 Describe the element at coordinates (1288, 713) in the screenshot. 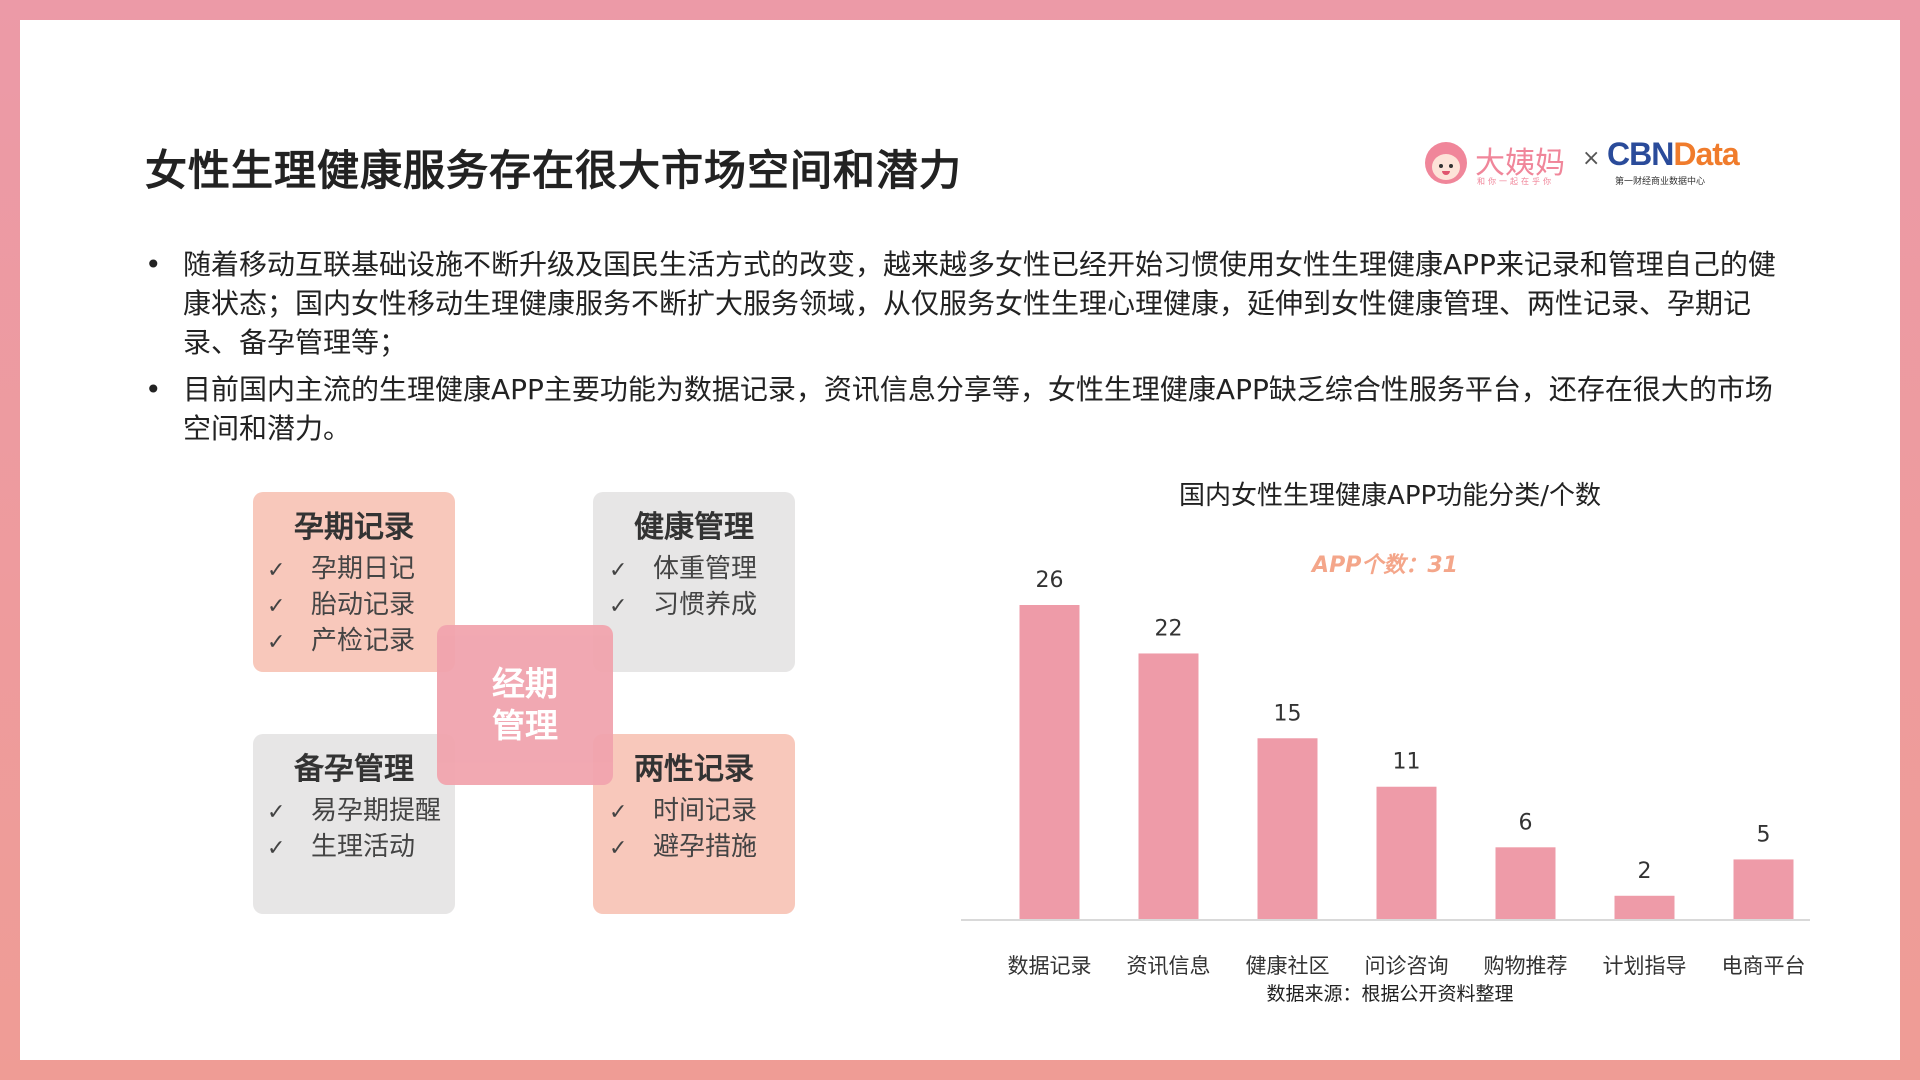

I see `bar-value-label: 15` at that location.